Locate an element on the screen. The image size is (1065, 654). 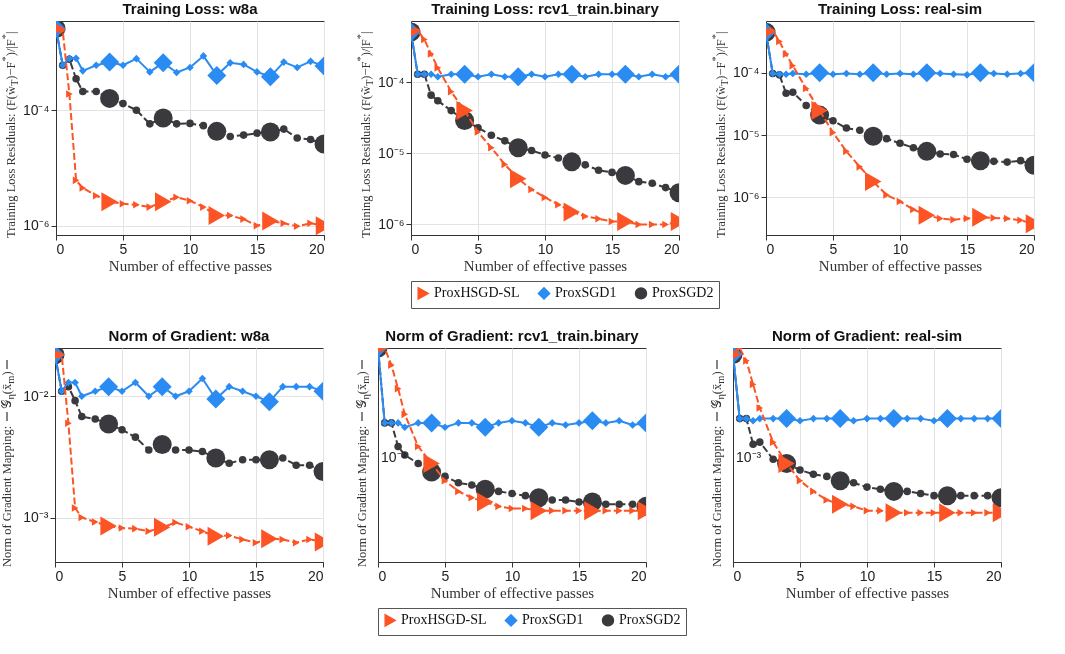
chart-title: Norm of Gradient: rcv1_train.binary is located at coordinates (512, 335).